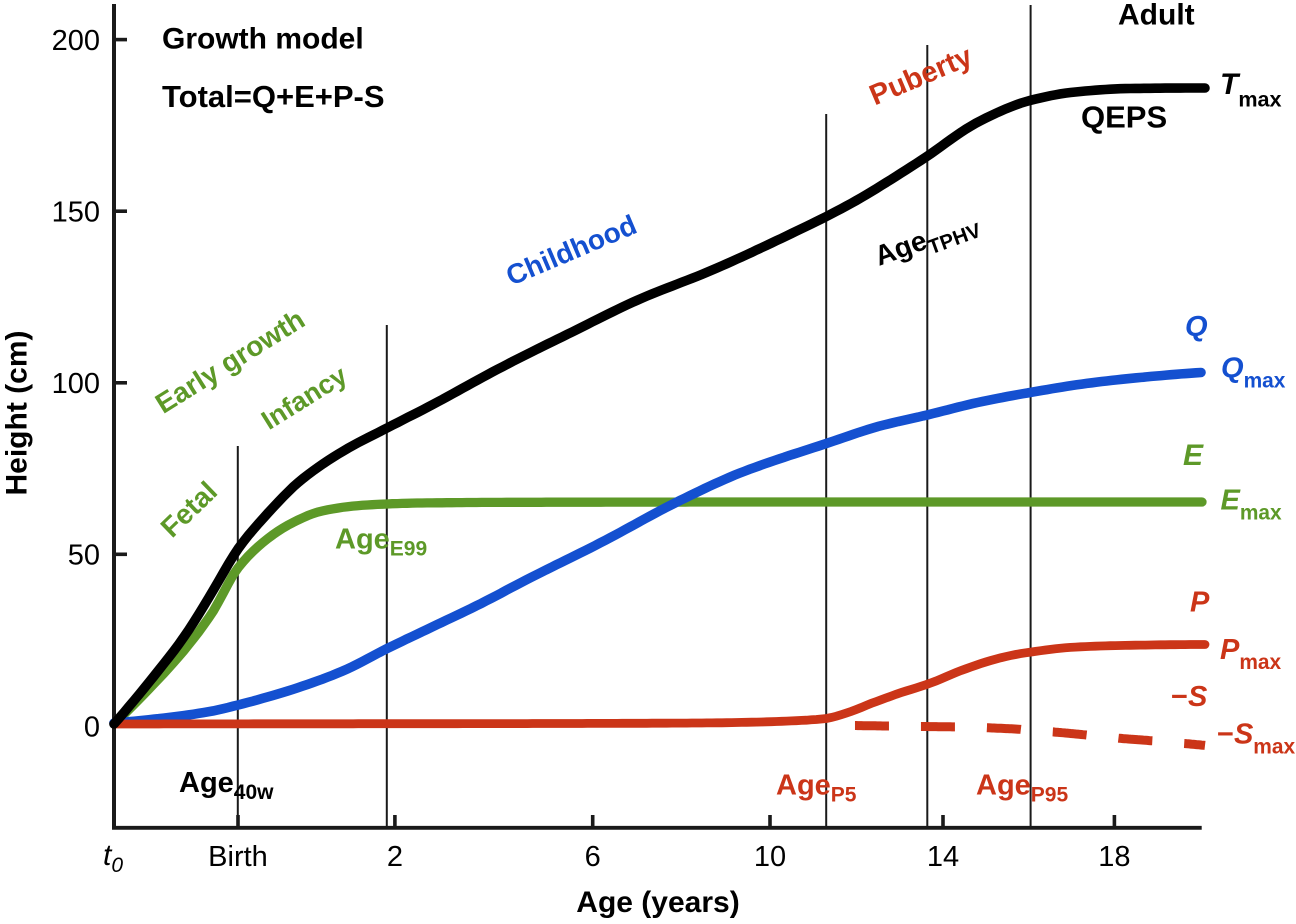 This screenshot has height=924, width=1296. What do you see at coordinates (770, 857) in the screenshot?
I see `svg-text: 10` at bounding box center [770, 857].